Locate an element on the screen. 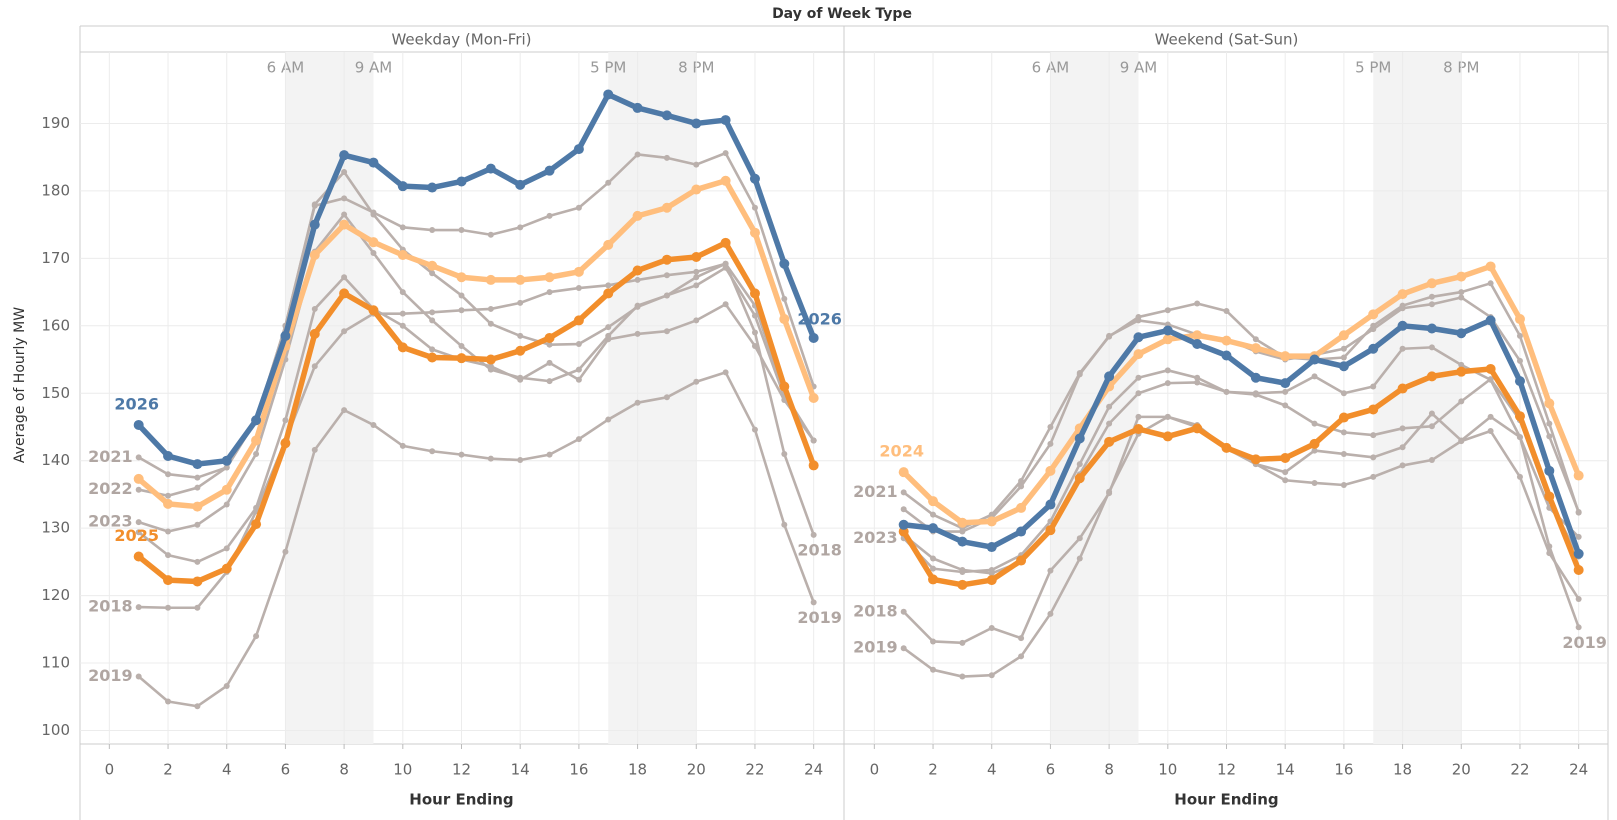  x-tick-label: 8 is located at coordinates (344, 770).